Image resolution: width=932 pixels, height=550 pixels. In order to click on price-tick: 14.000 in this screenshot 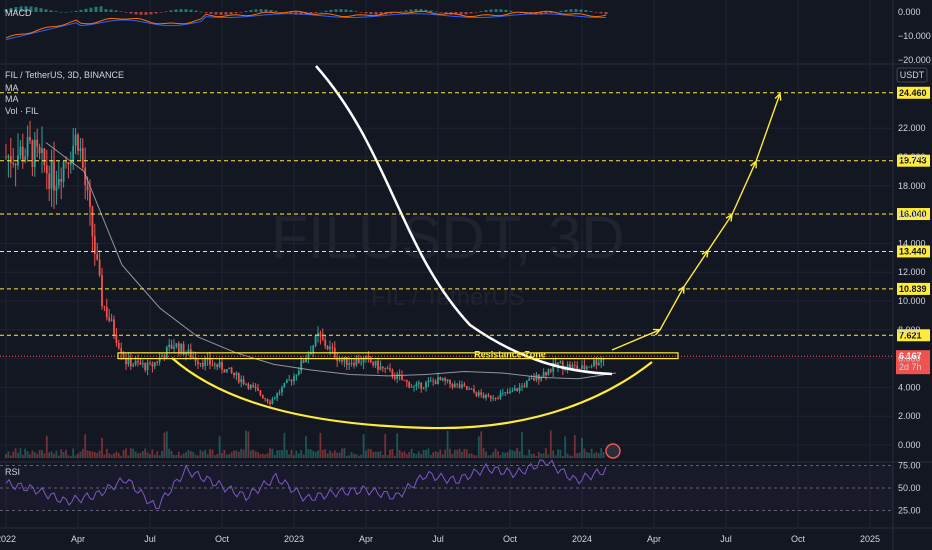, I will do `click(912, 243)`.